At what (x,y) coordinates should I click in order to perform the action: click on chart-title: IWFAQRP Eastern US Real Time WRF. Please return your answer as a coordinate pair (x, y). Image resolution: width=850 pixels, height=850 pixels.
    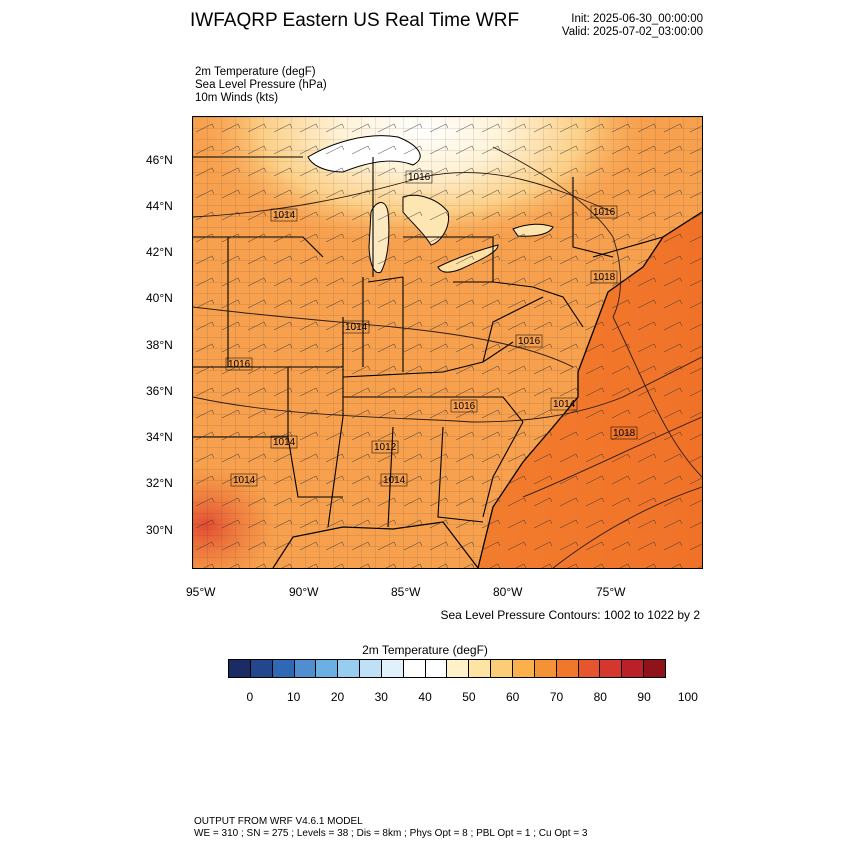
    Looking at the image, I should click on (355, 20).